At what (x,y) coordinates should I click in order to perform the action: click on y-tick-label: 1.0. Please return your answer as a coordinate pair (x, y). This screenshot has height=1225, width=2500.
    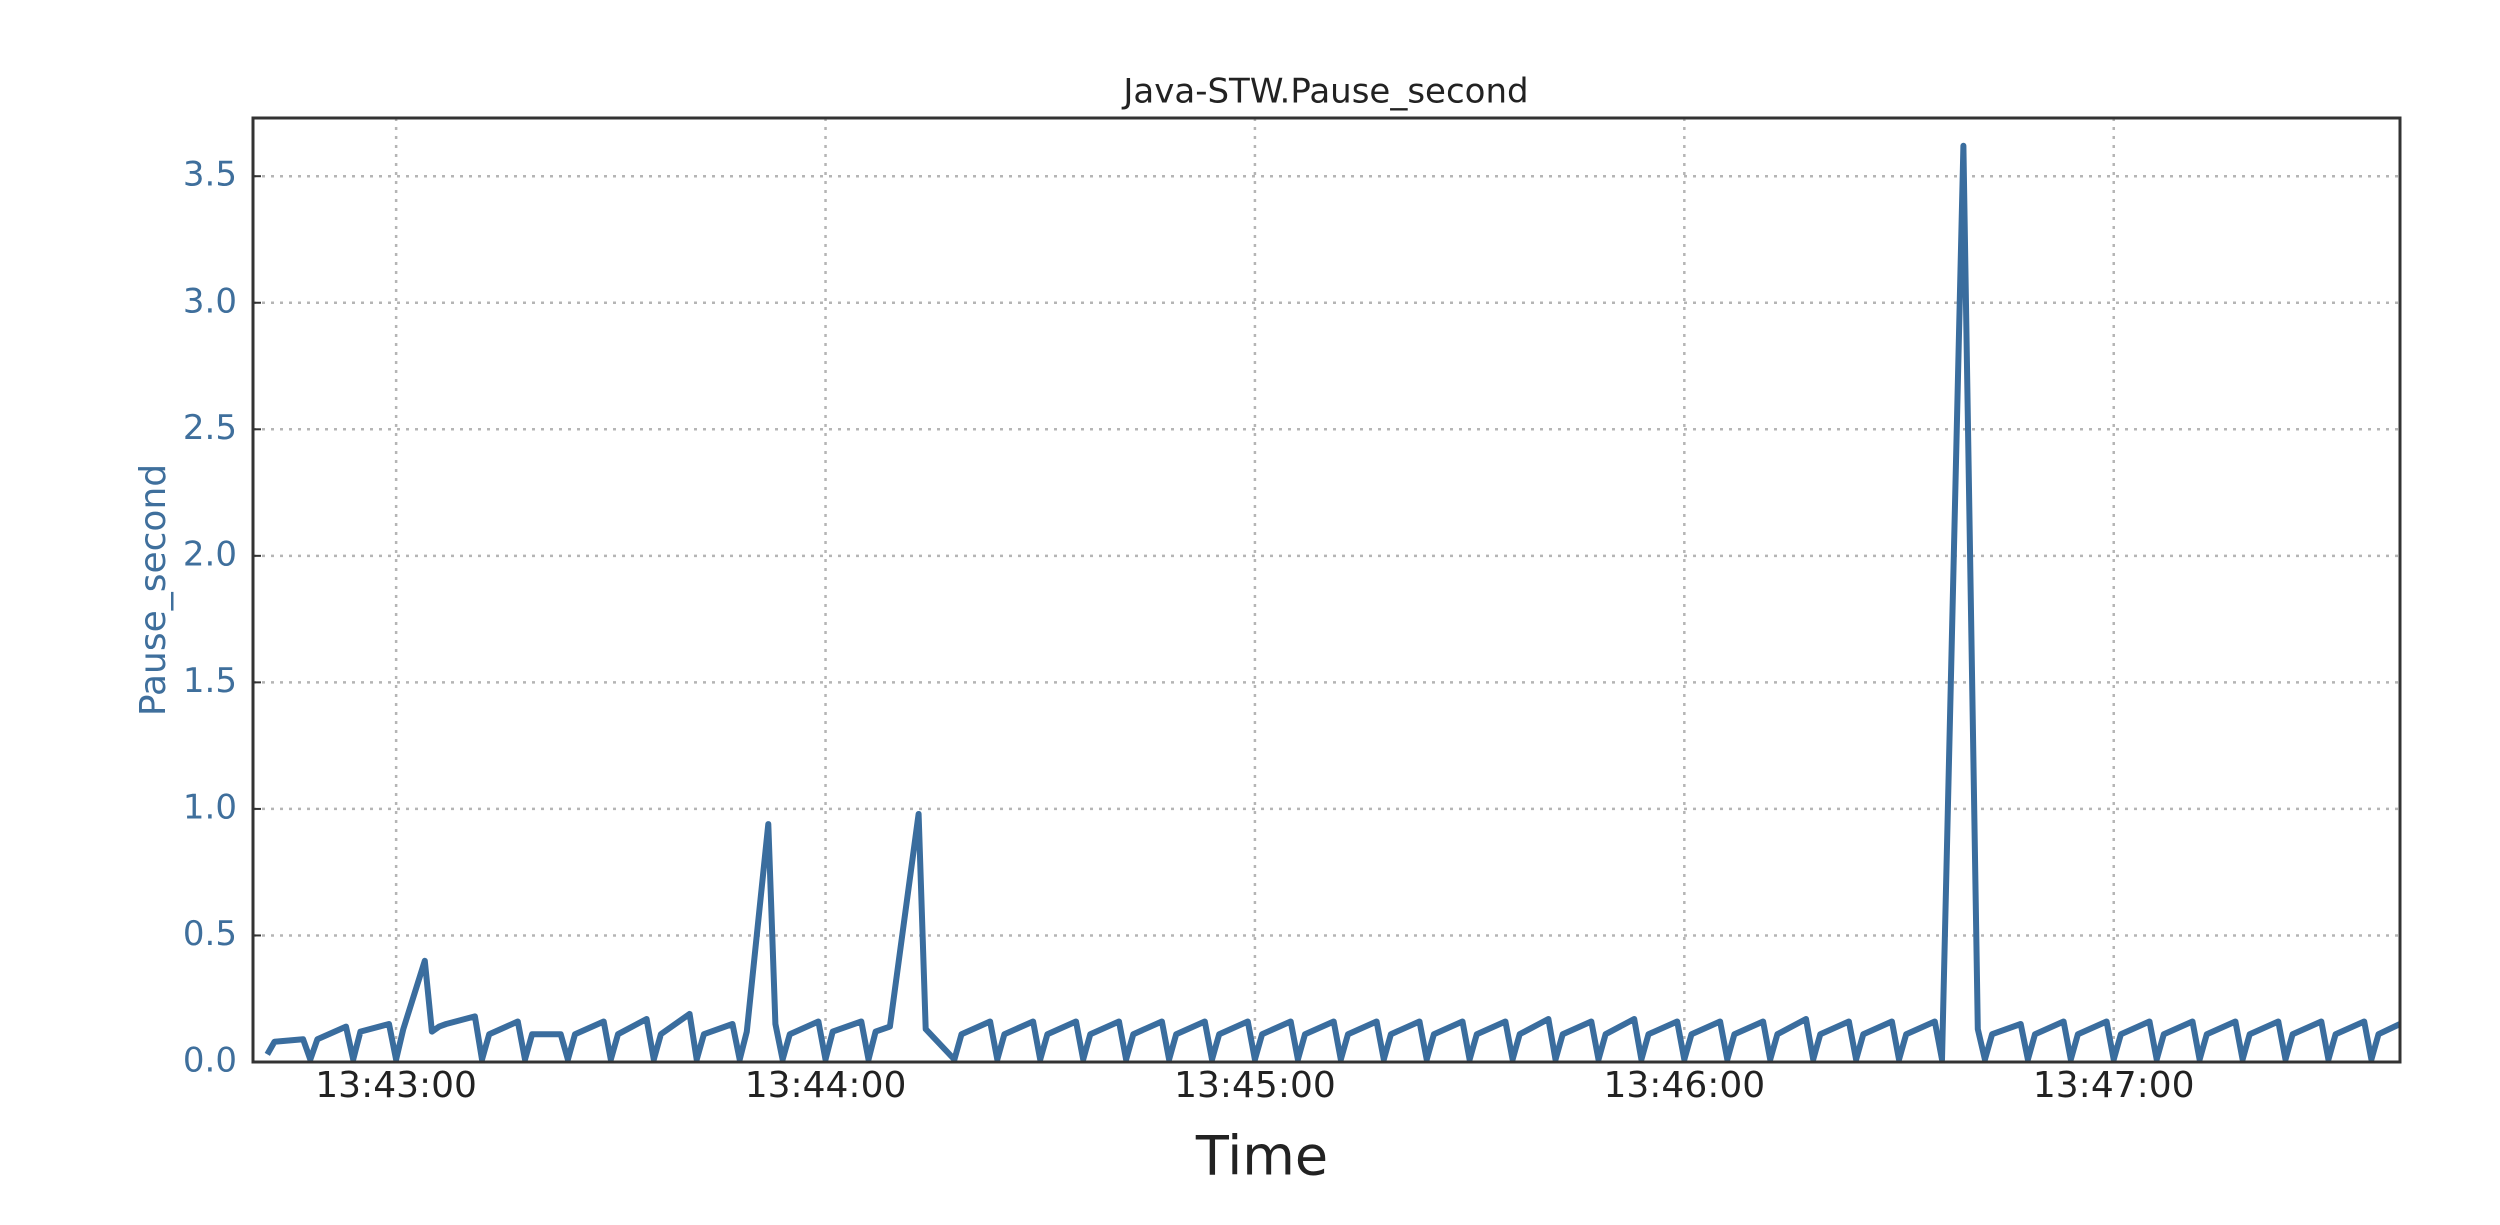
    Looking at the image, I should click on (210, 807).